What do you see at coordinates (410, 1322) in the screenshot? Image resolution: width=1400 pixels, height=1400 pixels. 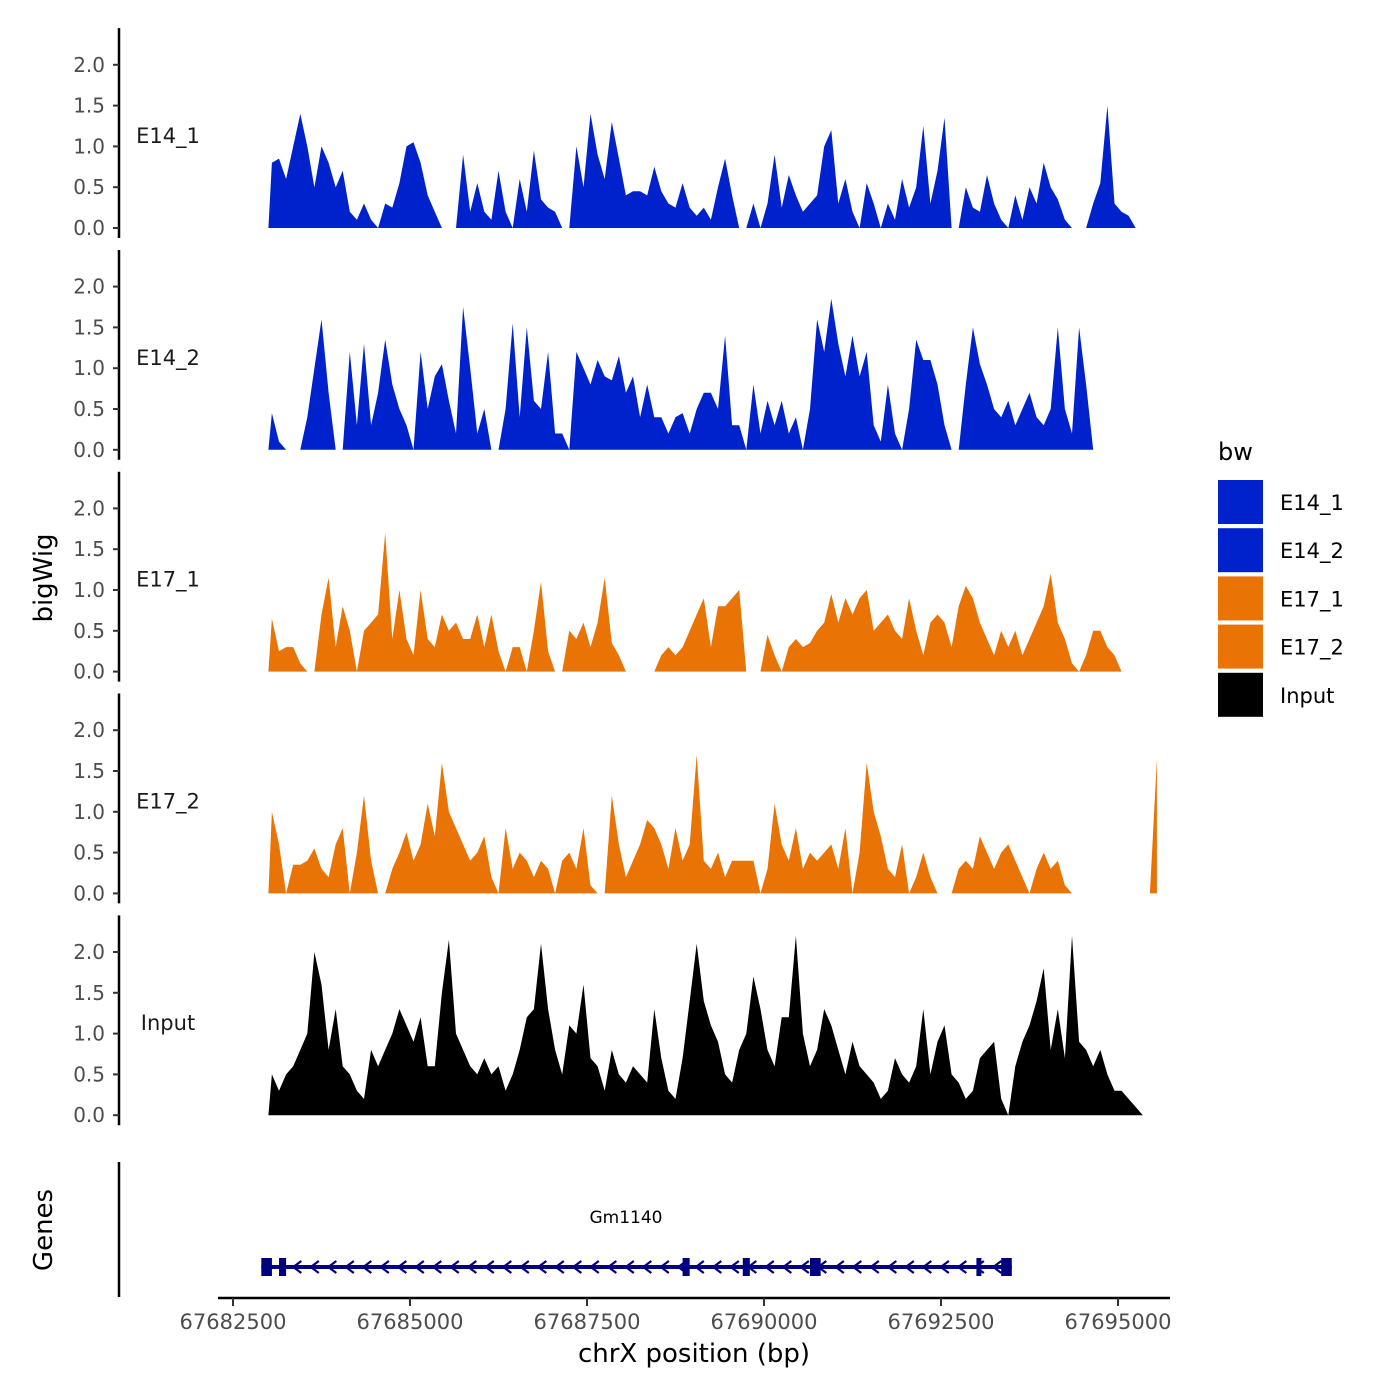 I see `x-tick-label: 67685000` at bounding box center [410, 1322].